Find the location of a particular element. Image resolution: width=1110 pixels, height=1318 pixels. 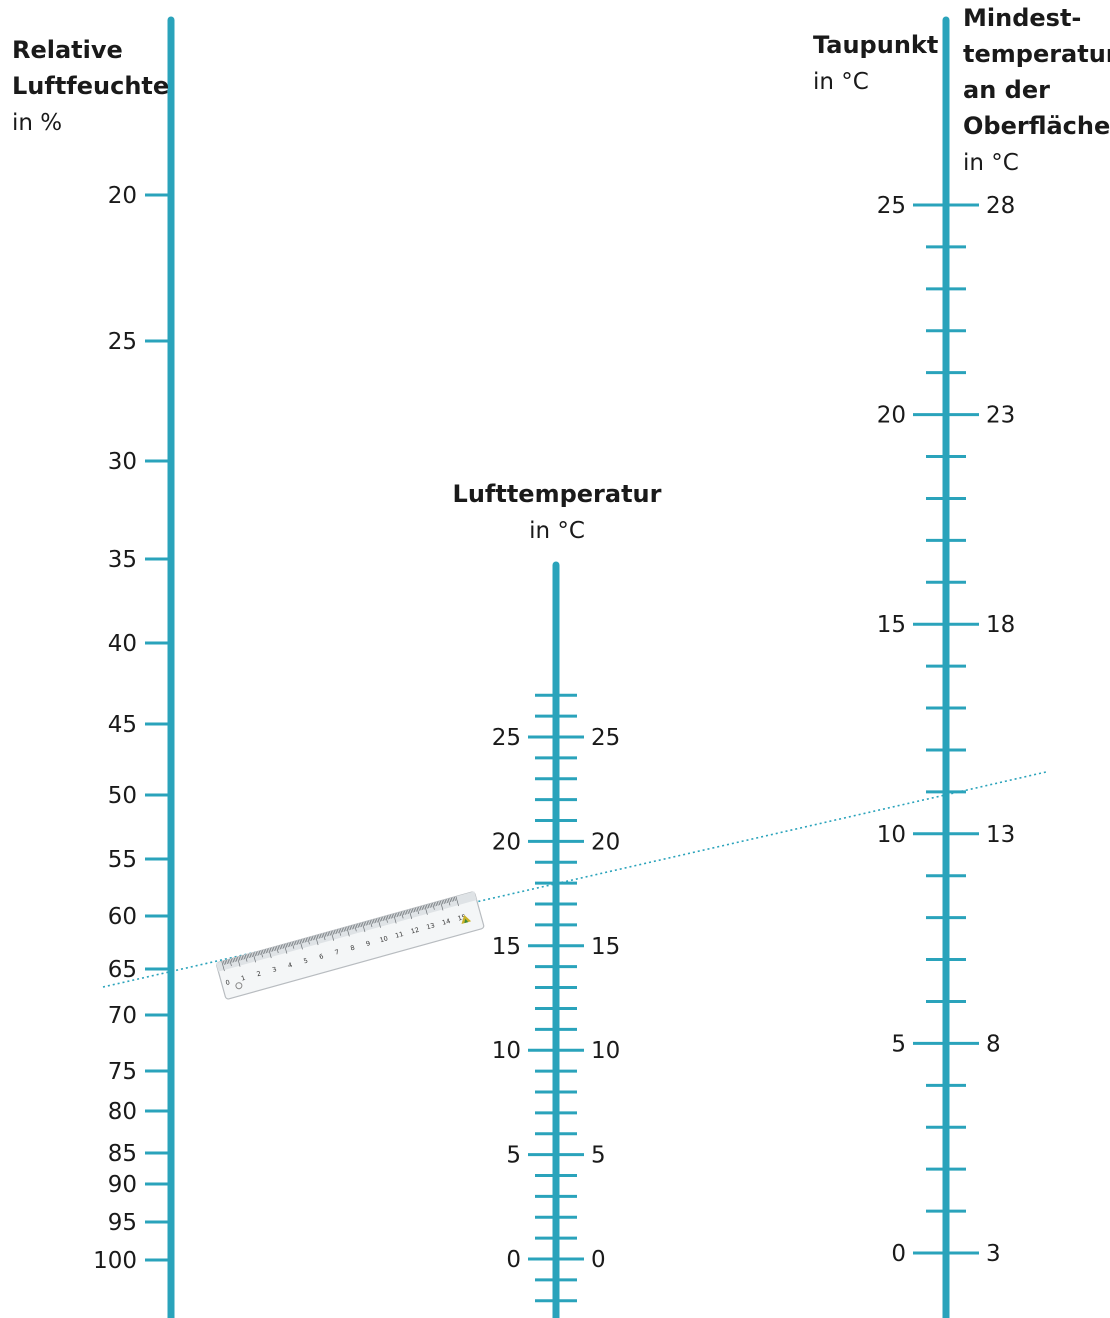

humidity-tick-label: 55 is located at coordinates (122, 860).